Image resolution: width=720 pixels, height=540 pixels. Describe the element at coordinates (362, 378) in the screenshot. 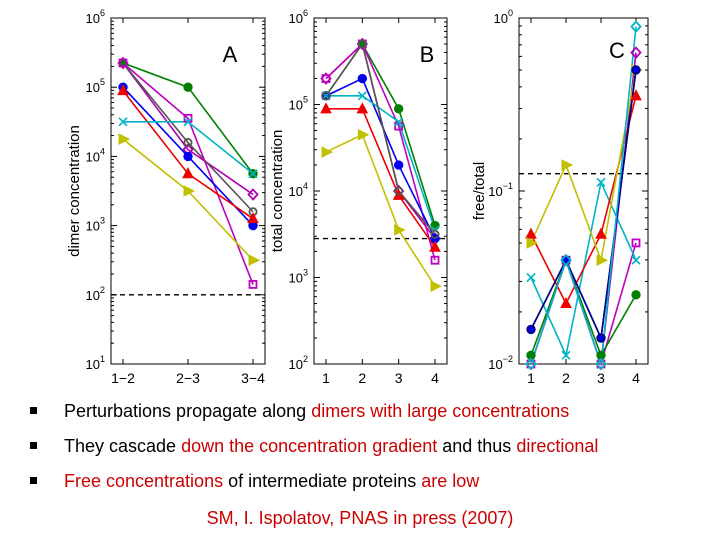

I see `x-tick-label: 2` at that location.